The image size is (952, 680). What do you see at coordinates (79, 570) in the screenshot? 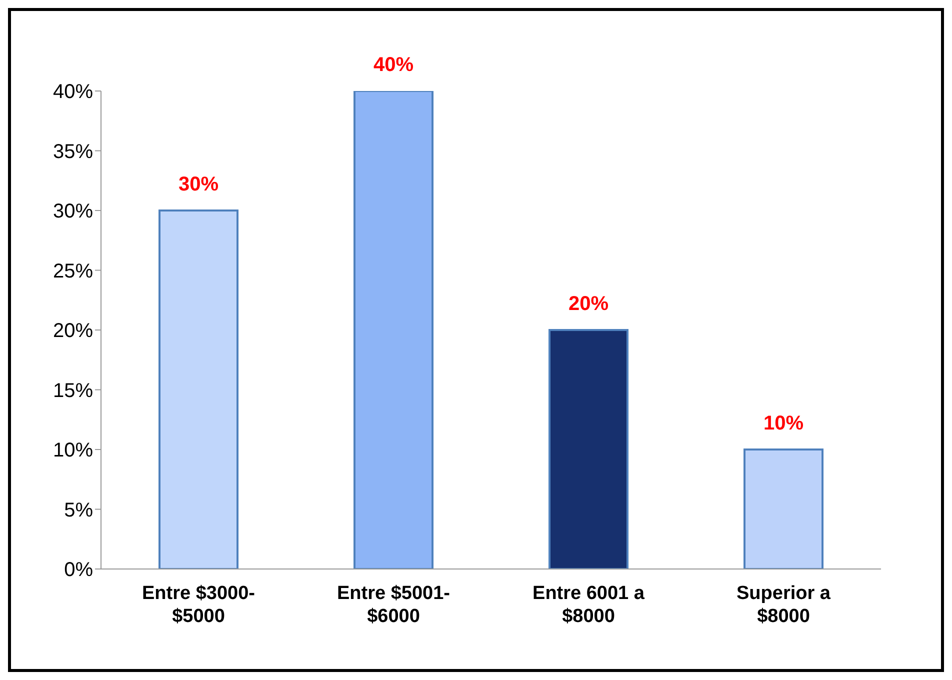
I see `y-tick-label: 0%` at bounding box center [79, 570].